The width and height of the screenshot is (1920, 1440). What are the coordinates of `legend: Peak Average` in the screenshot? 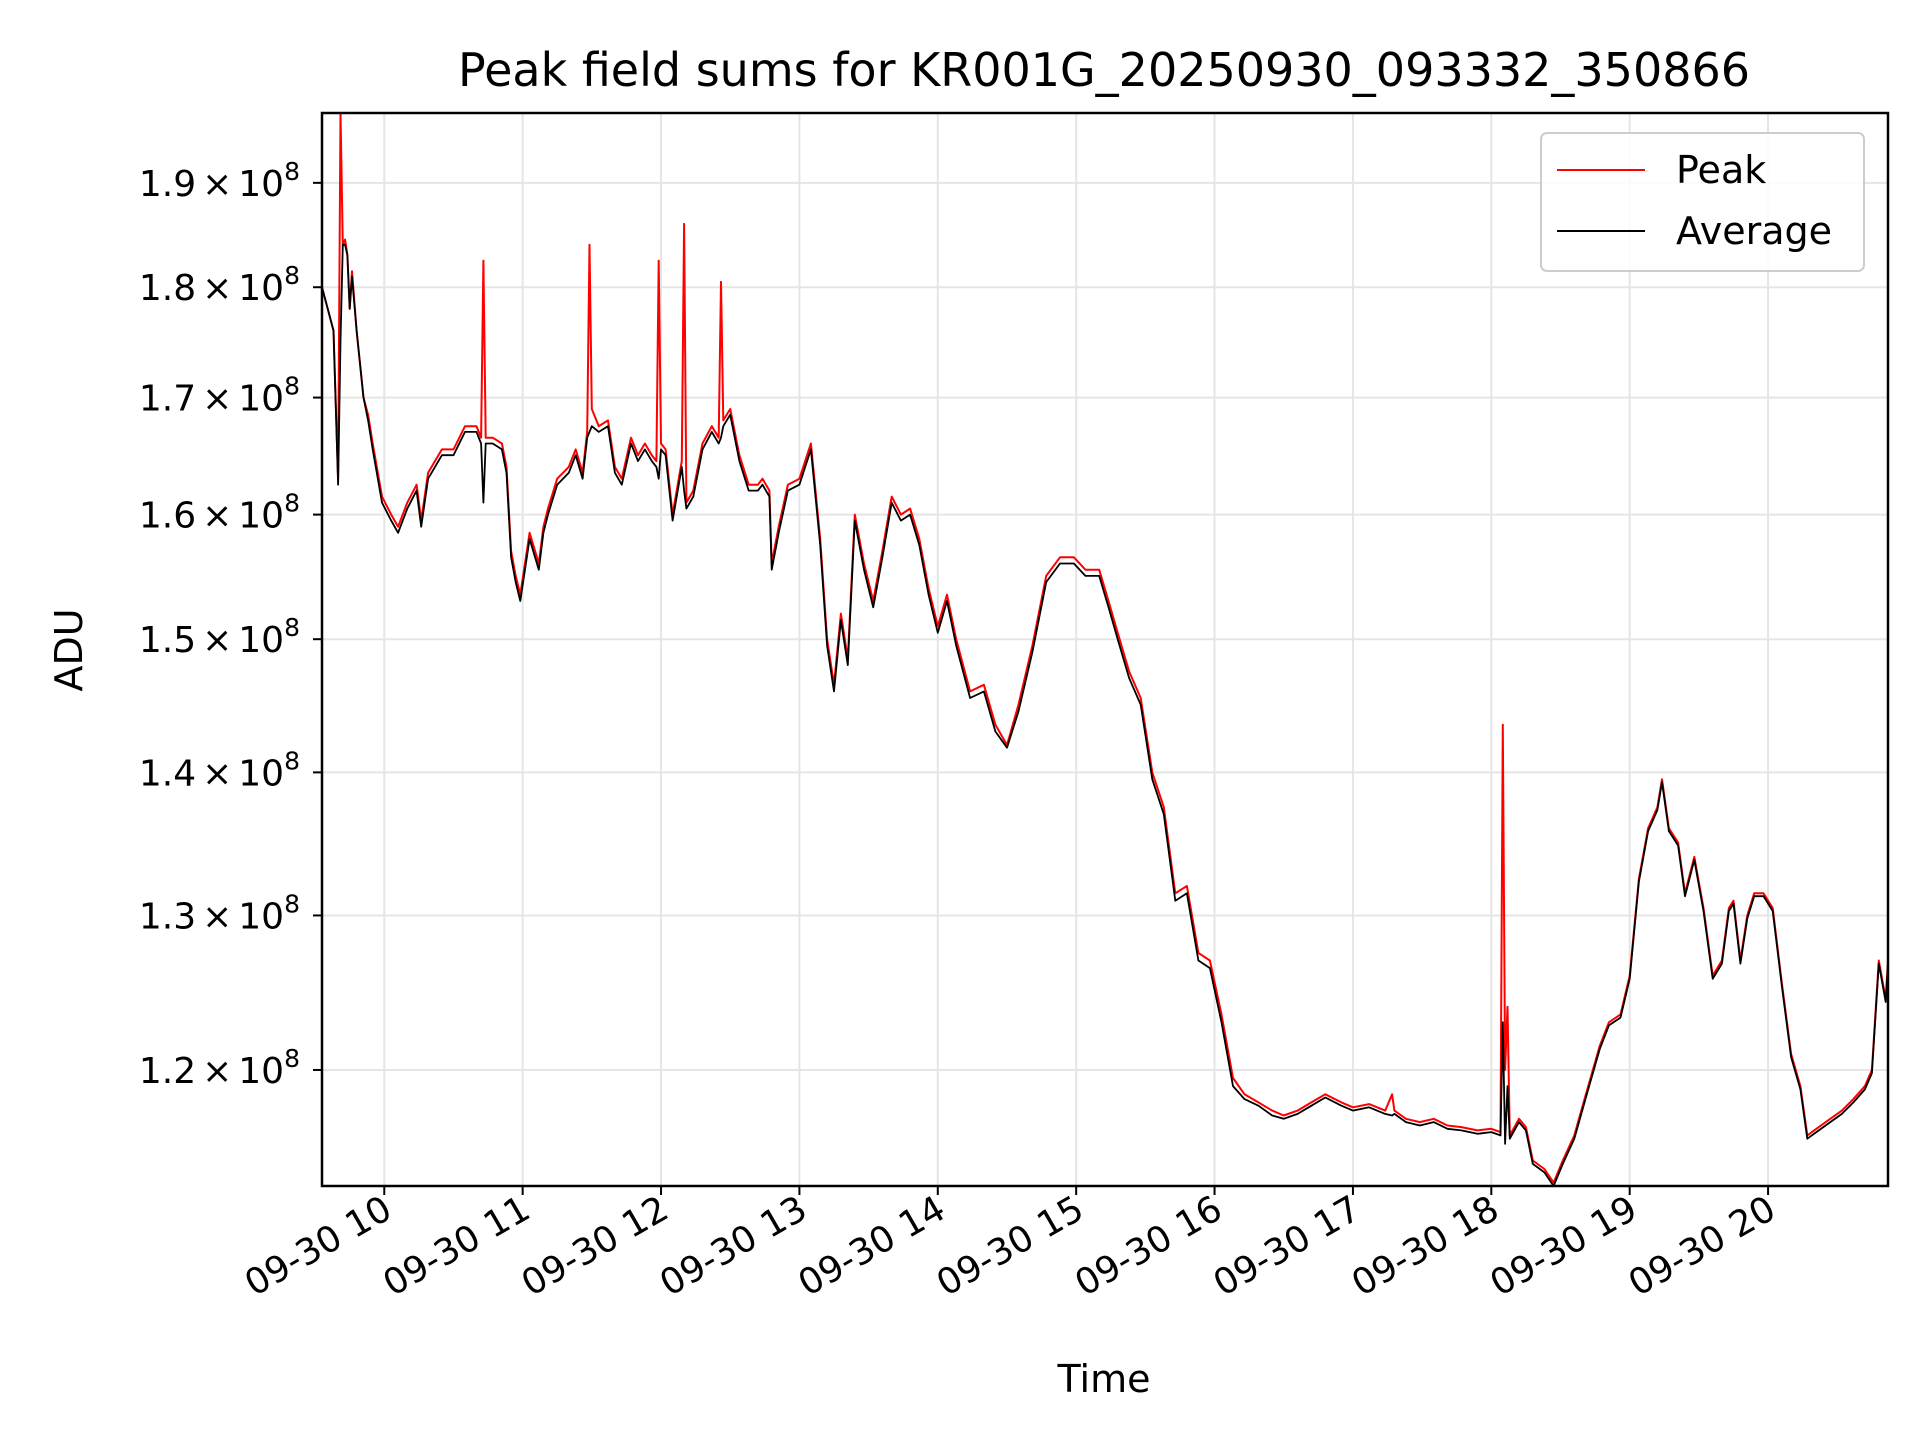 It's located at (1702, 202).